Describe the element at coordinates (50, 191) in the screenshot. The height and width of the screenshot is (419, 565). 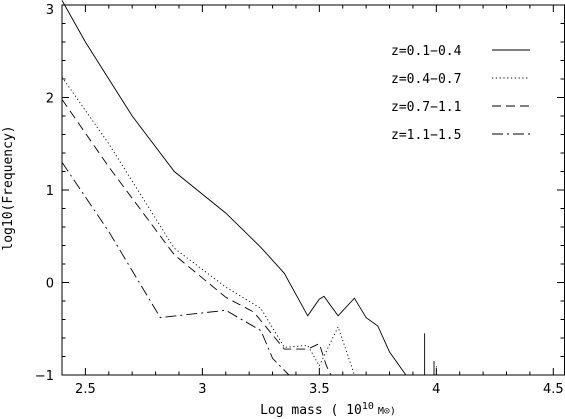
I see `y-tick-label: 1` at that location.